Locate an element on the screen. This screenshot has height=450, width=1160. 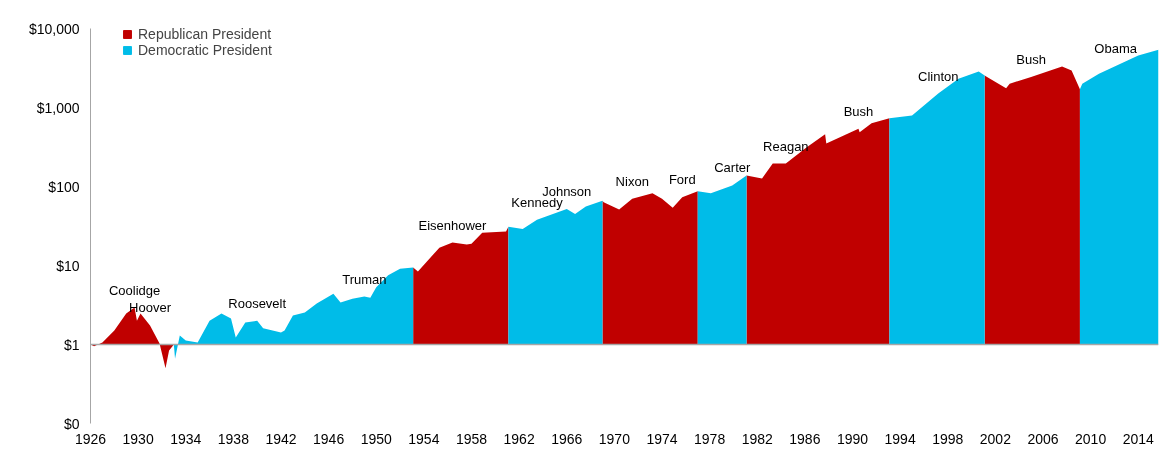
y-tick-label: $10,000 is located at coordinates (54, 28).